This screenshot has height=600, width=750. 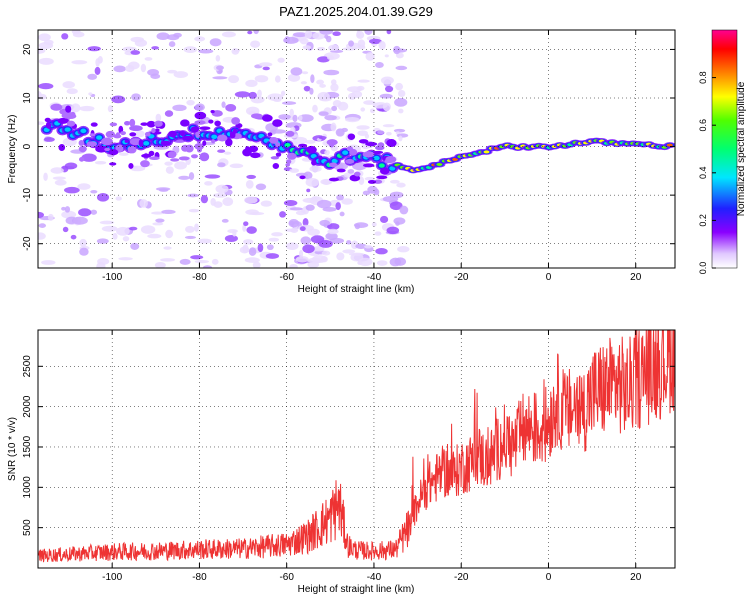 What do you see at coordinates (199, 577) in the screenshot?
I see `x-tick-label: -80` at bounding box center [199, 577].